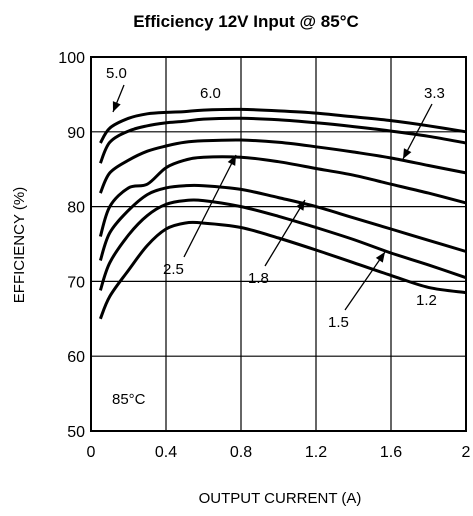 This screenshot has width=473, height=516. I want to click on series-label-2-5: 2.5, so click(173, 269).